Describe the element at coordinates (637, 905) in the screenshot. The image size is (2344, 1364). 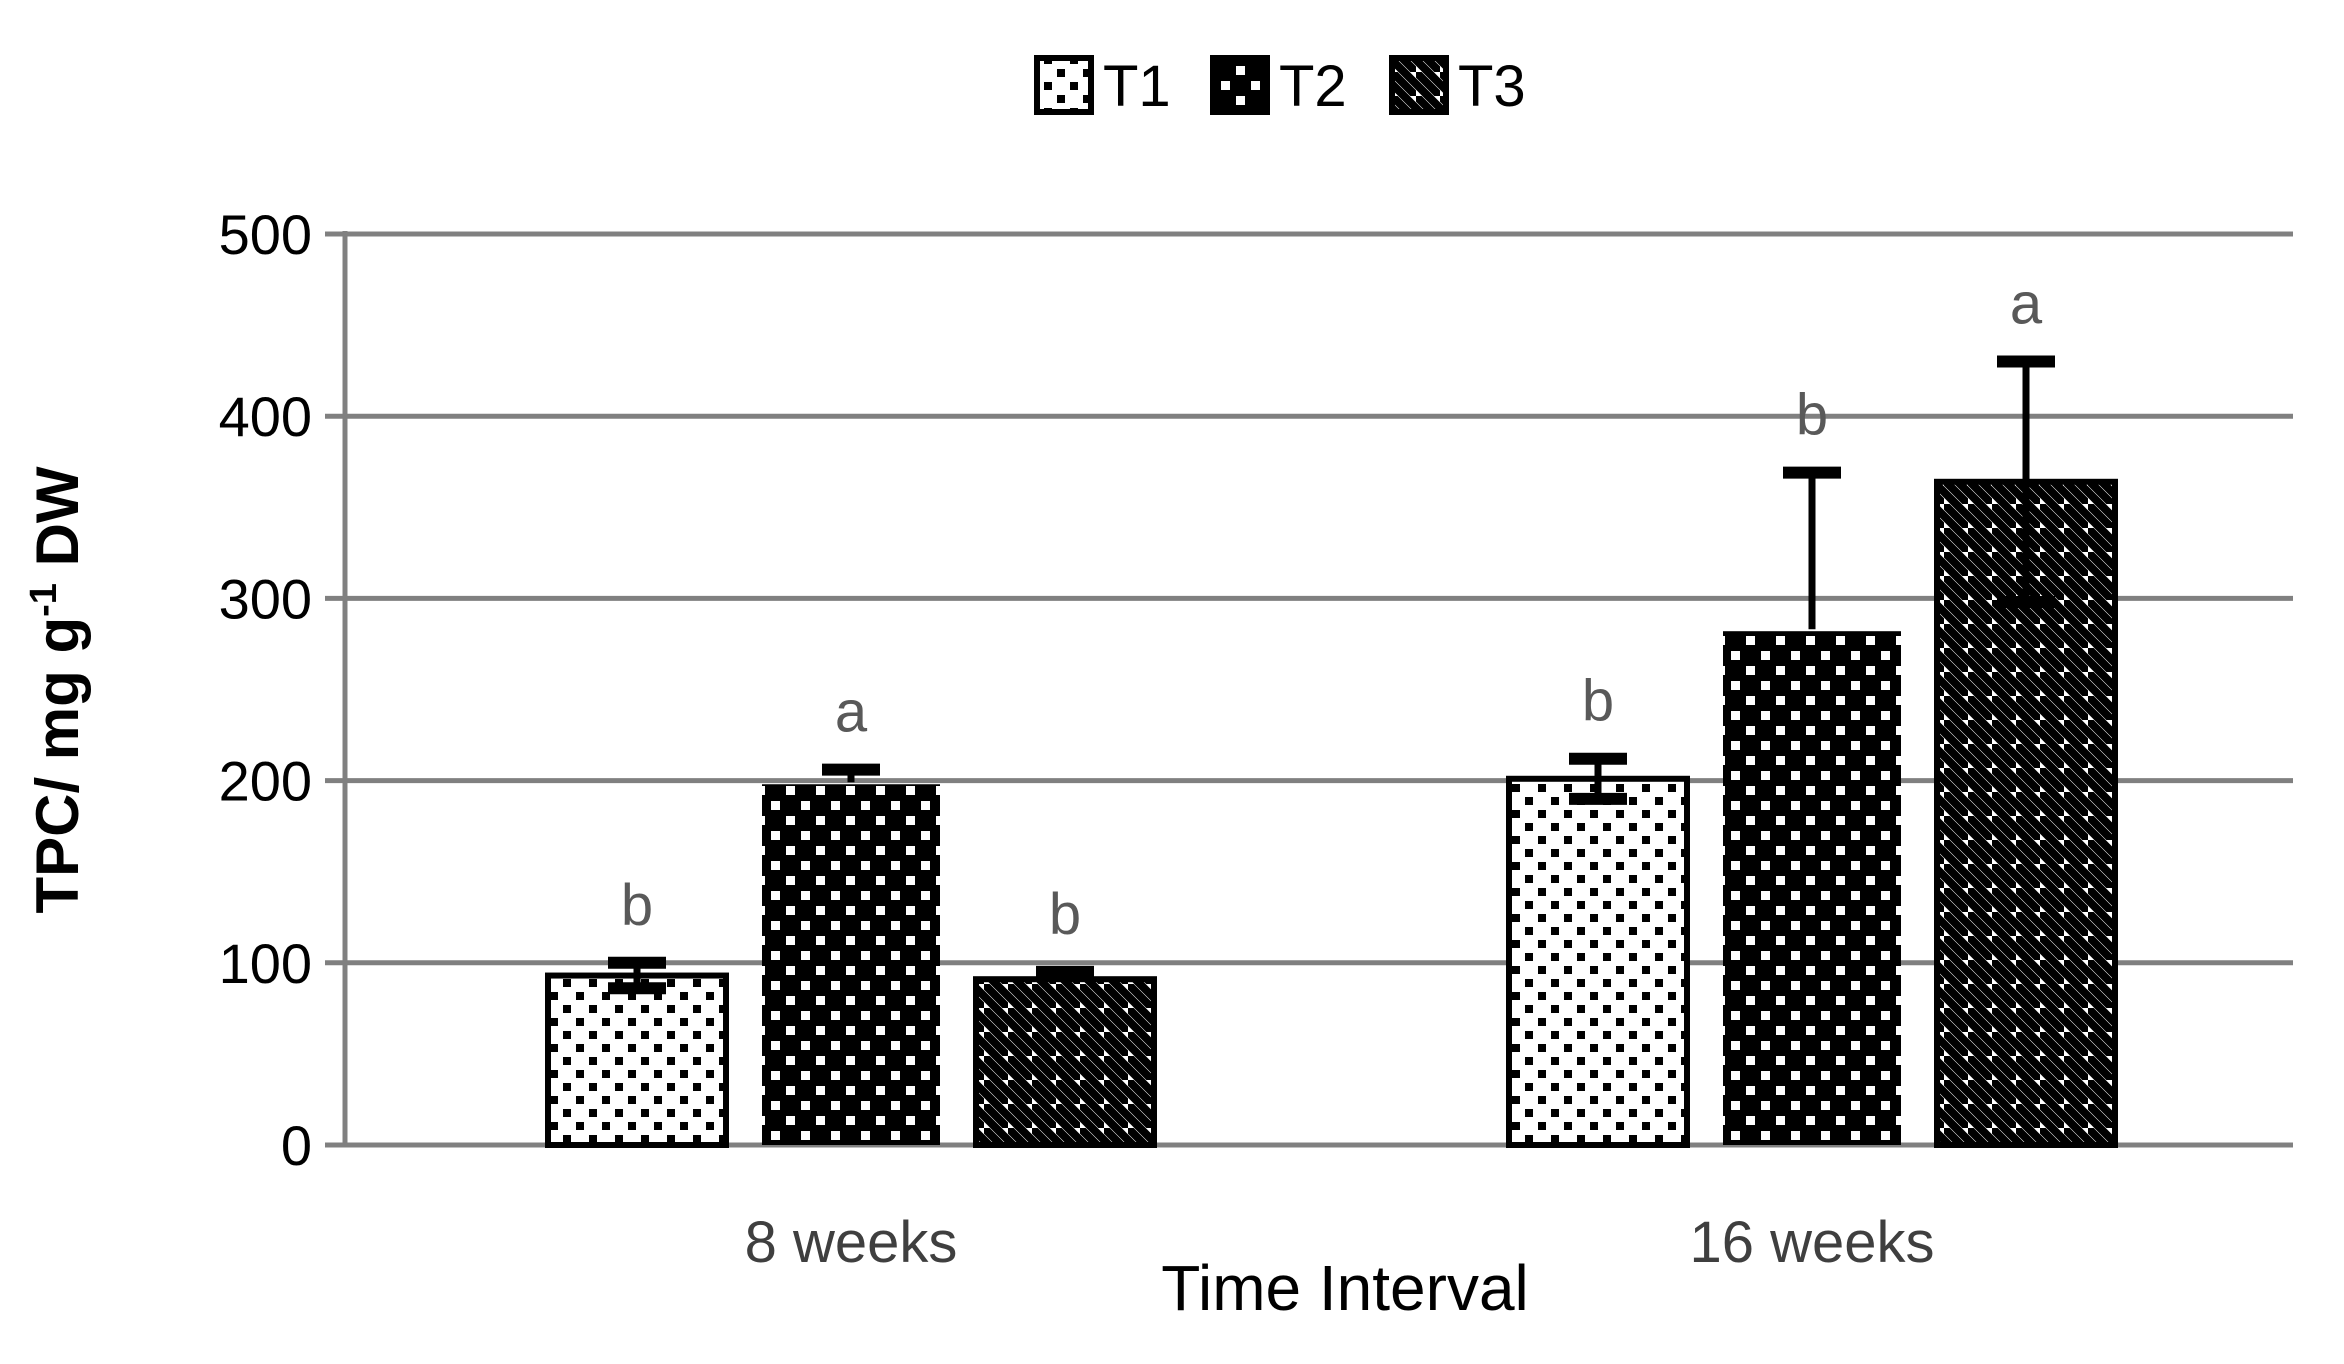
I see `sig-letter-T1-8-weeks: b` at that location.